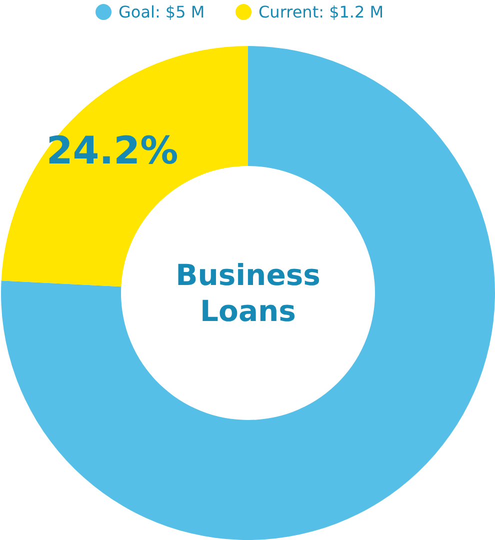 Image resolution: width=495 pixels, height=540 pixels. Describe the element at coordinates (321, 12) in the screenshot. I see `legend-label: Current: $1.2 M` at that location.